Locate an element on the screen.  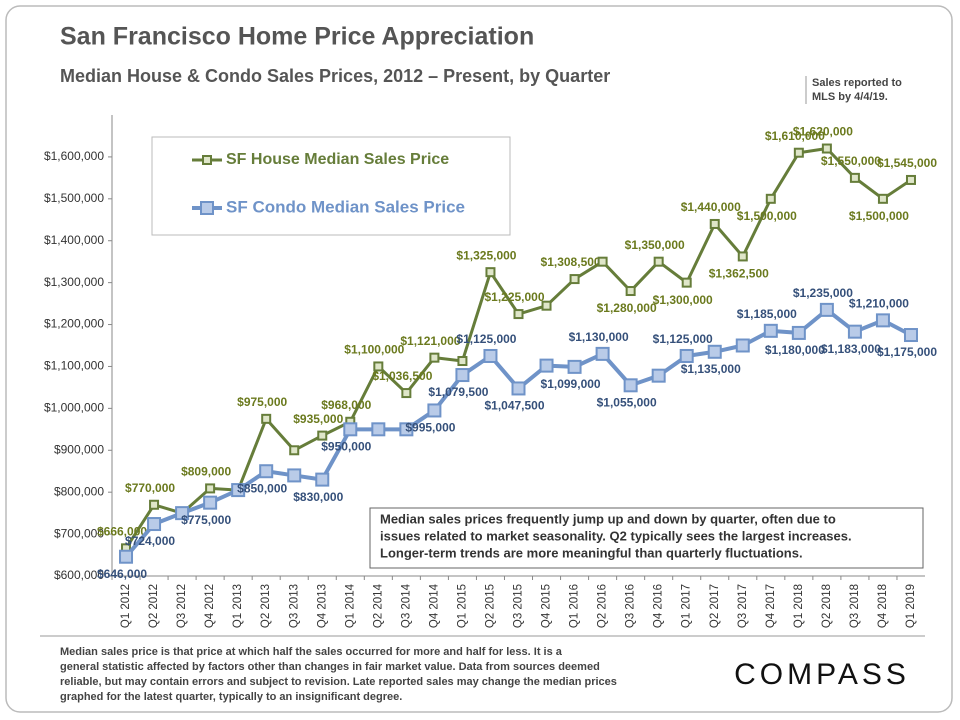
data-label: $1,280,000 is located at coordinates (627, 308).